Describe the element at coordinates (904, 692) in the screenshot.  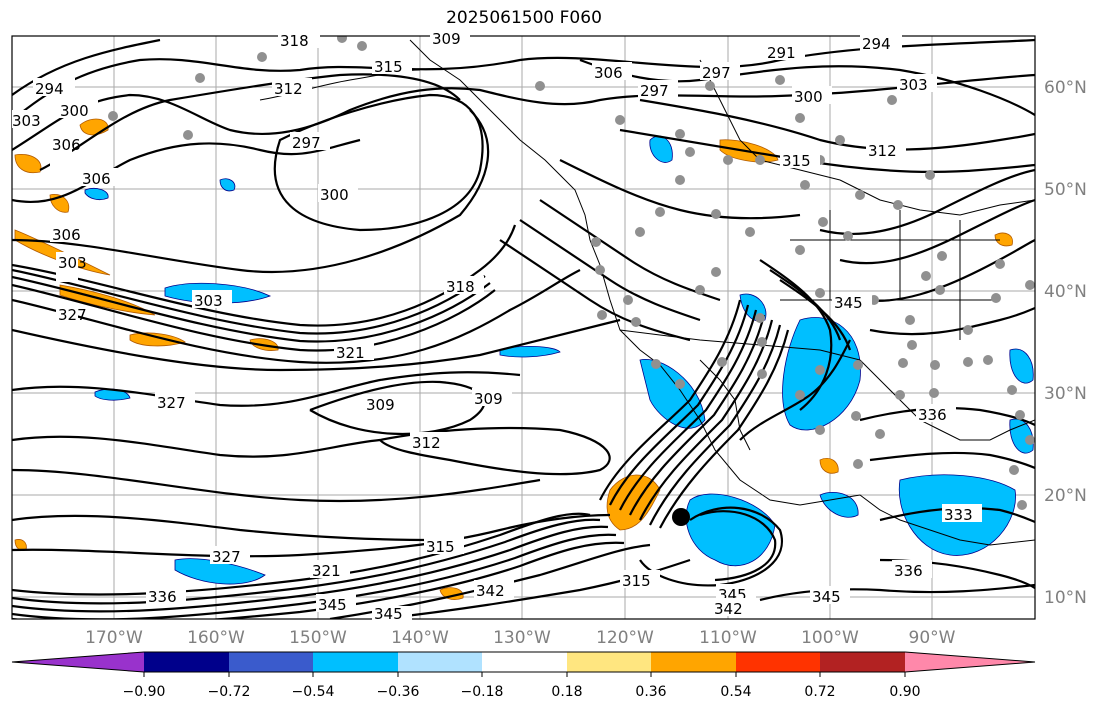
I see `colorbar-tick-label: 0.90` at that location.